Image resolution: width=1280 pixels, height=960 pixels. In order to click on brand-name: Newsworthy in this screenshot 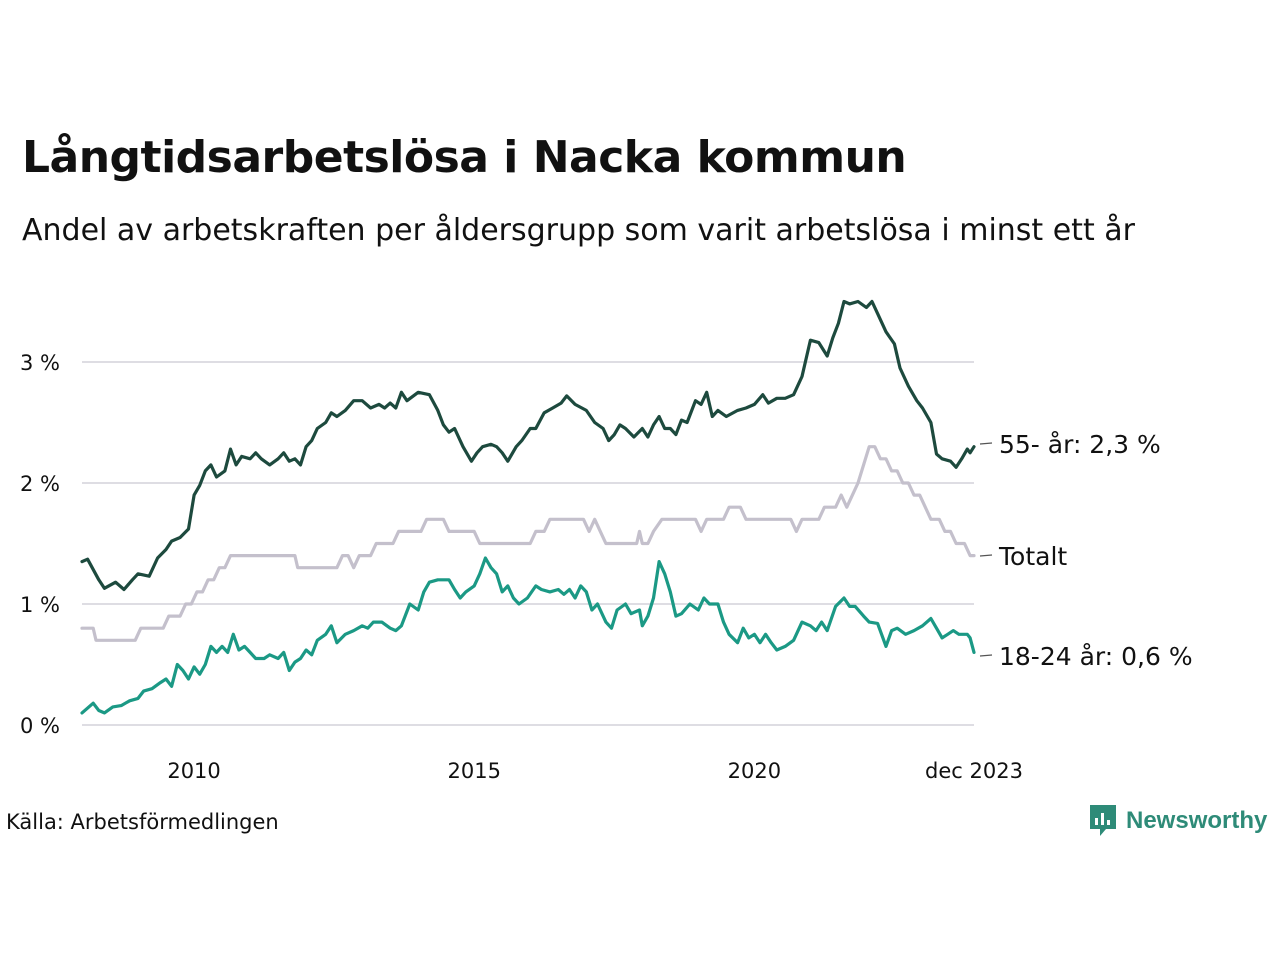, I will do `click(1197, 820)`.